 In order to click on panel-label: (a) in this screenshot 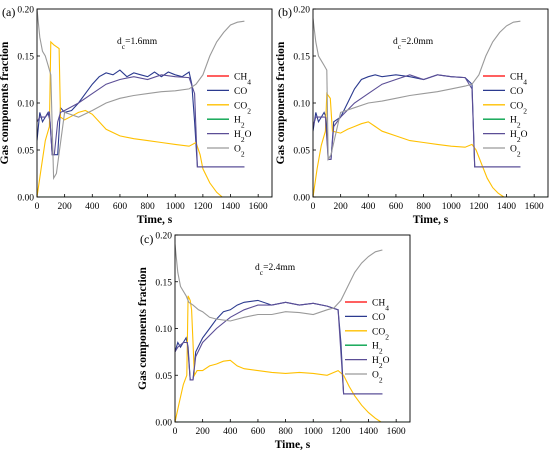, I will do `click(8, 12)`.